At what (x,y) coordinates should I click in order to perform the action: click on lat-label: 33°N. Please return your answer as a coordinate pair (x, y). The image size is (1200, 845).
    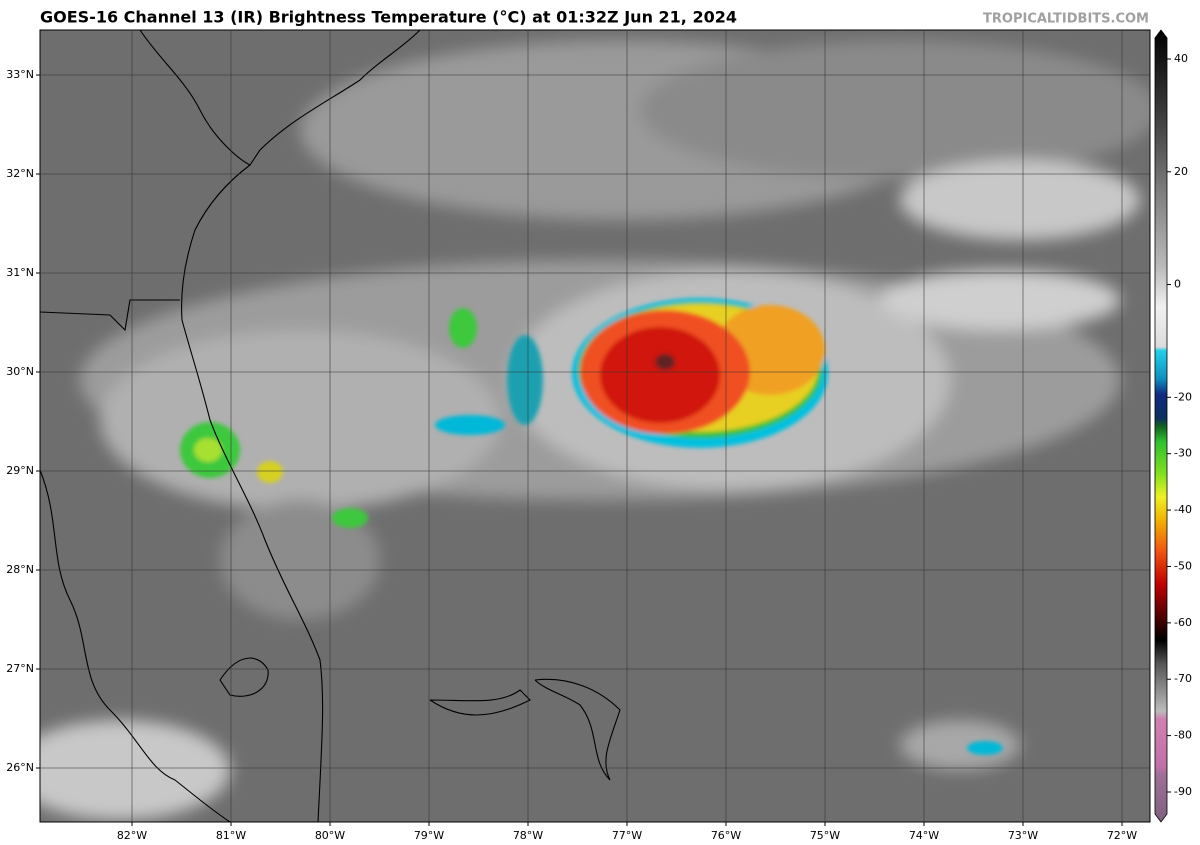
    Looking at the image, I should click on (20, 74).